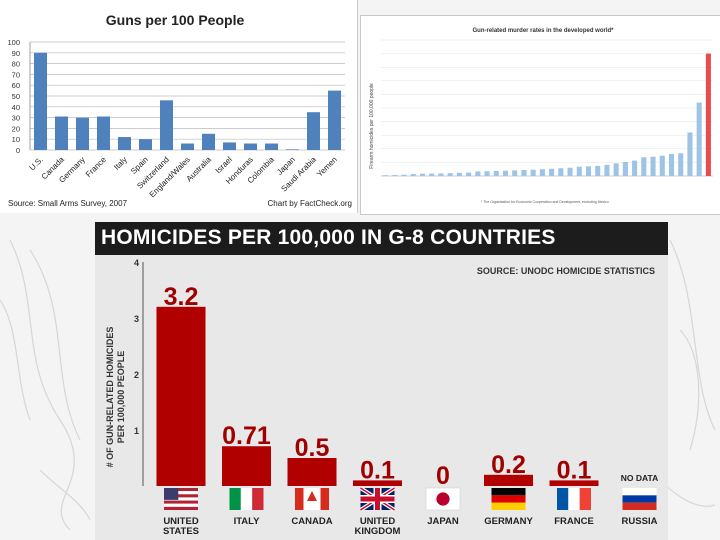 Image resolution: width=720 pixels, height=540 pixels. Describe the element at coordinates (327, 167) in the screenshot. I see `x-tick-label: Yemen` at that location.